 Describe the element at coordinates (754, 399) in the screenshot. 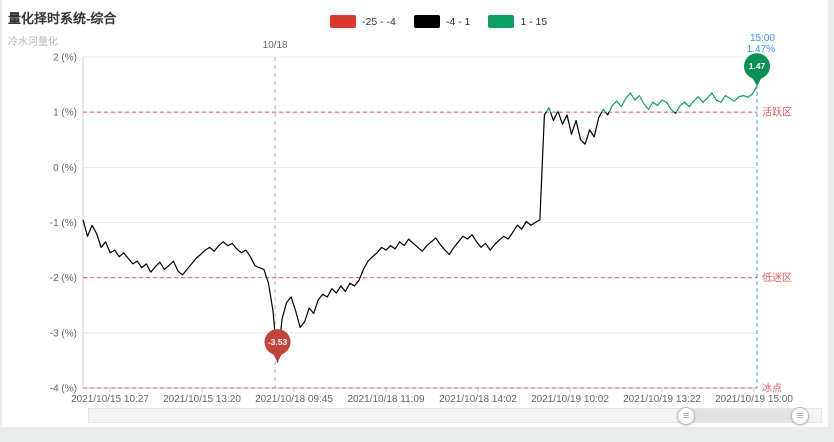

I see `svg-text: 2021/10/19 15:00` at that location.